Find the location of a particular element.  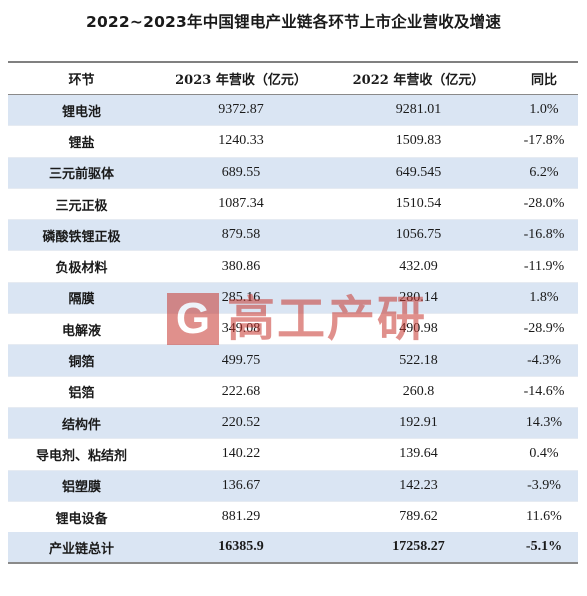

cell-segment-name: 磷酸铁锂正极 is located at coordinates (81, 235).